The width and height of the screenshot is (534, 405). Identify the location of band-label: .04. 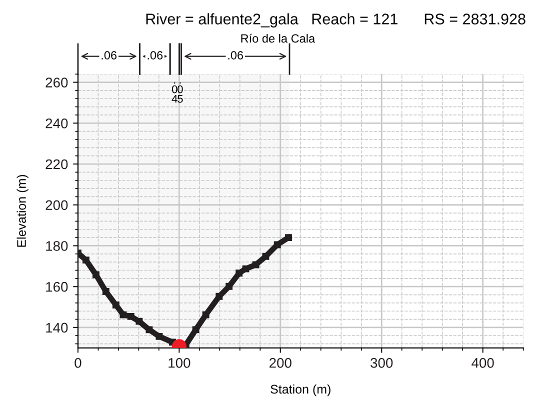
(175, 92).